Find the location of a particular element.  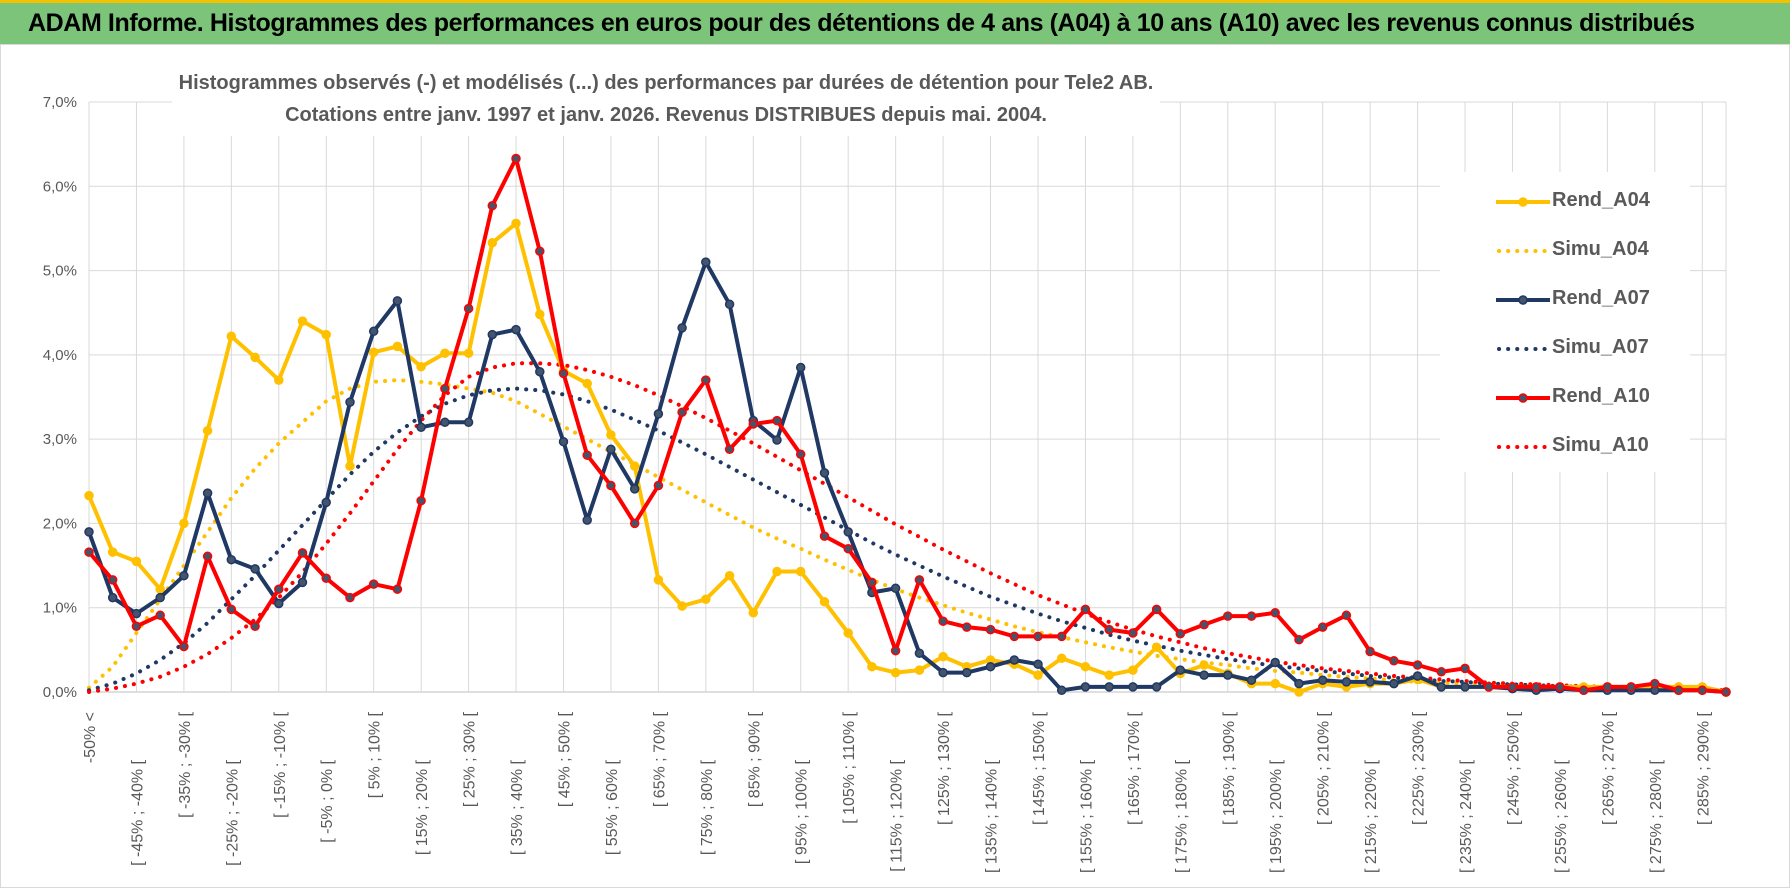

y-tick-label: 6,0% is located at coordinates (60, 186).